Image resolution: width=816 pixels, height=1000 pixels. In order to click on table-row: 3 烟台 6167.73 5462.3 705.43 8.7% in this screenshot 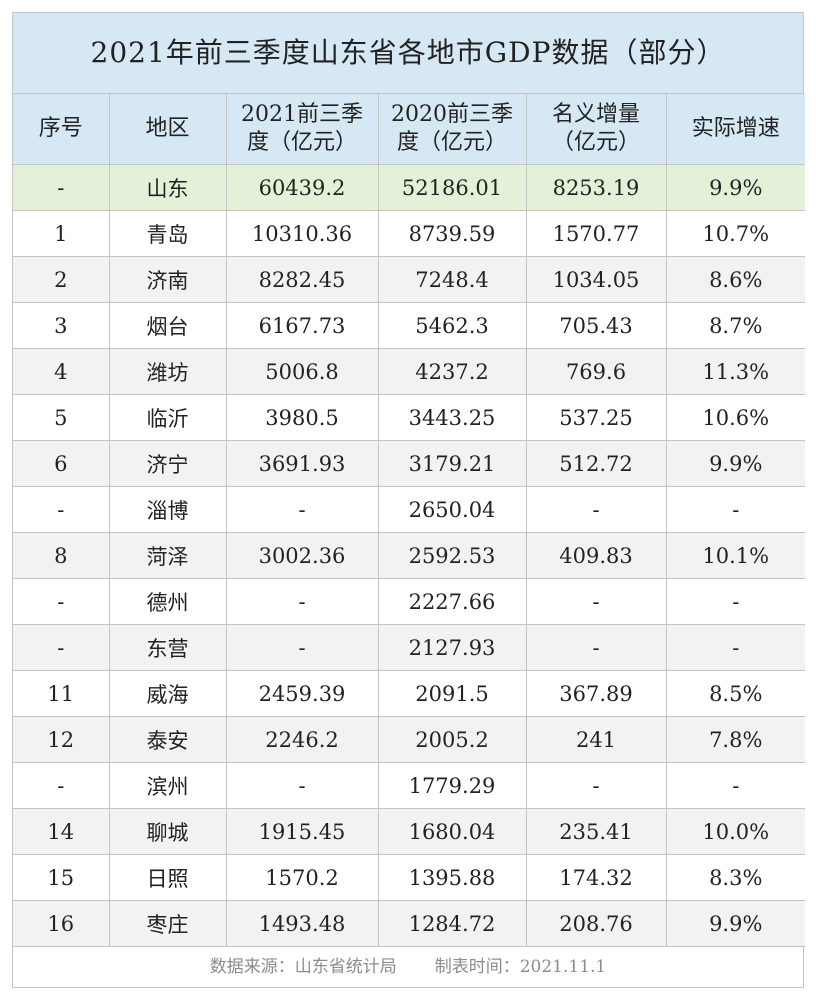, I will do `click(409, 325)`.